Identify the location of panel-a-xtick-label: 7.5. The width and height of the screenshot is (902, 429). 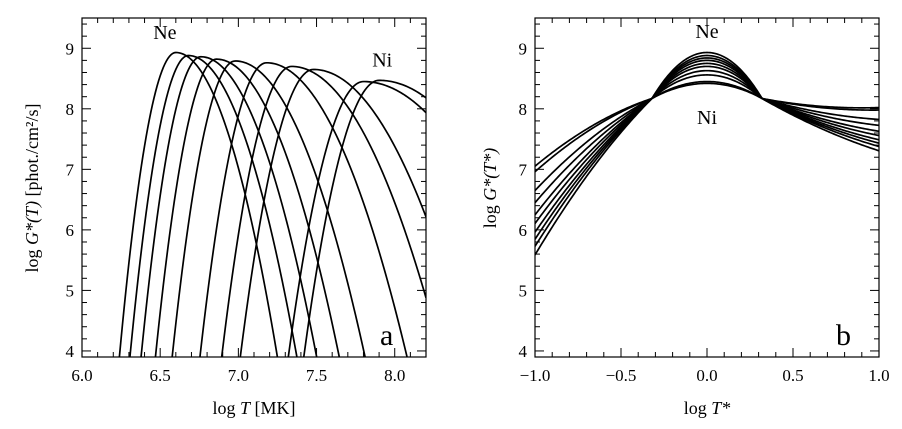
(316, 375).